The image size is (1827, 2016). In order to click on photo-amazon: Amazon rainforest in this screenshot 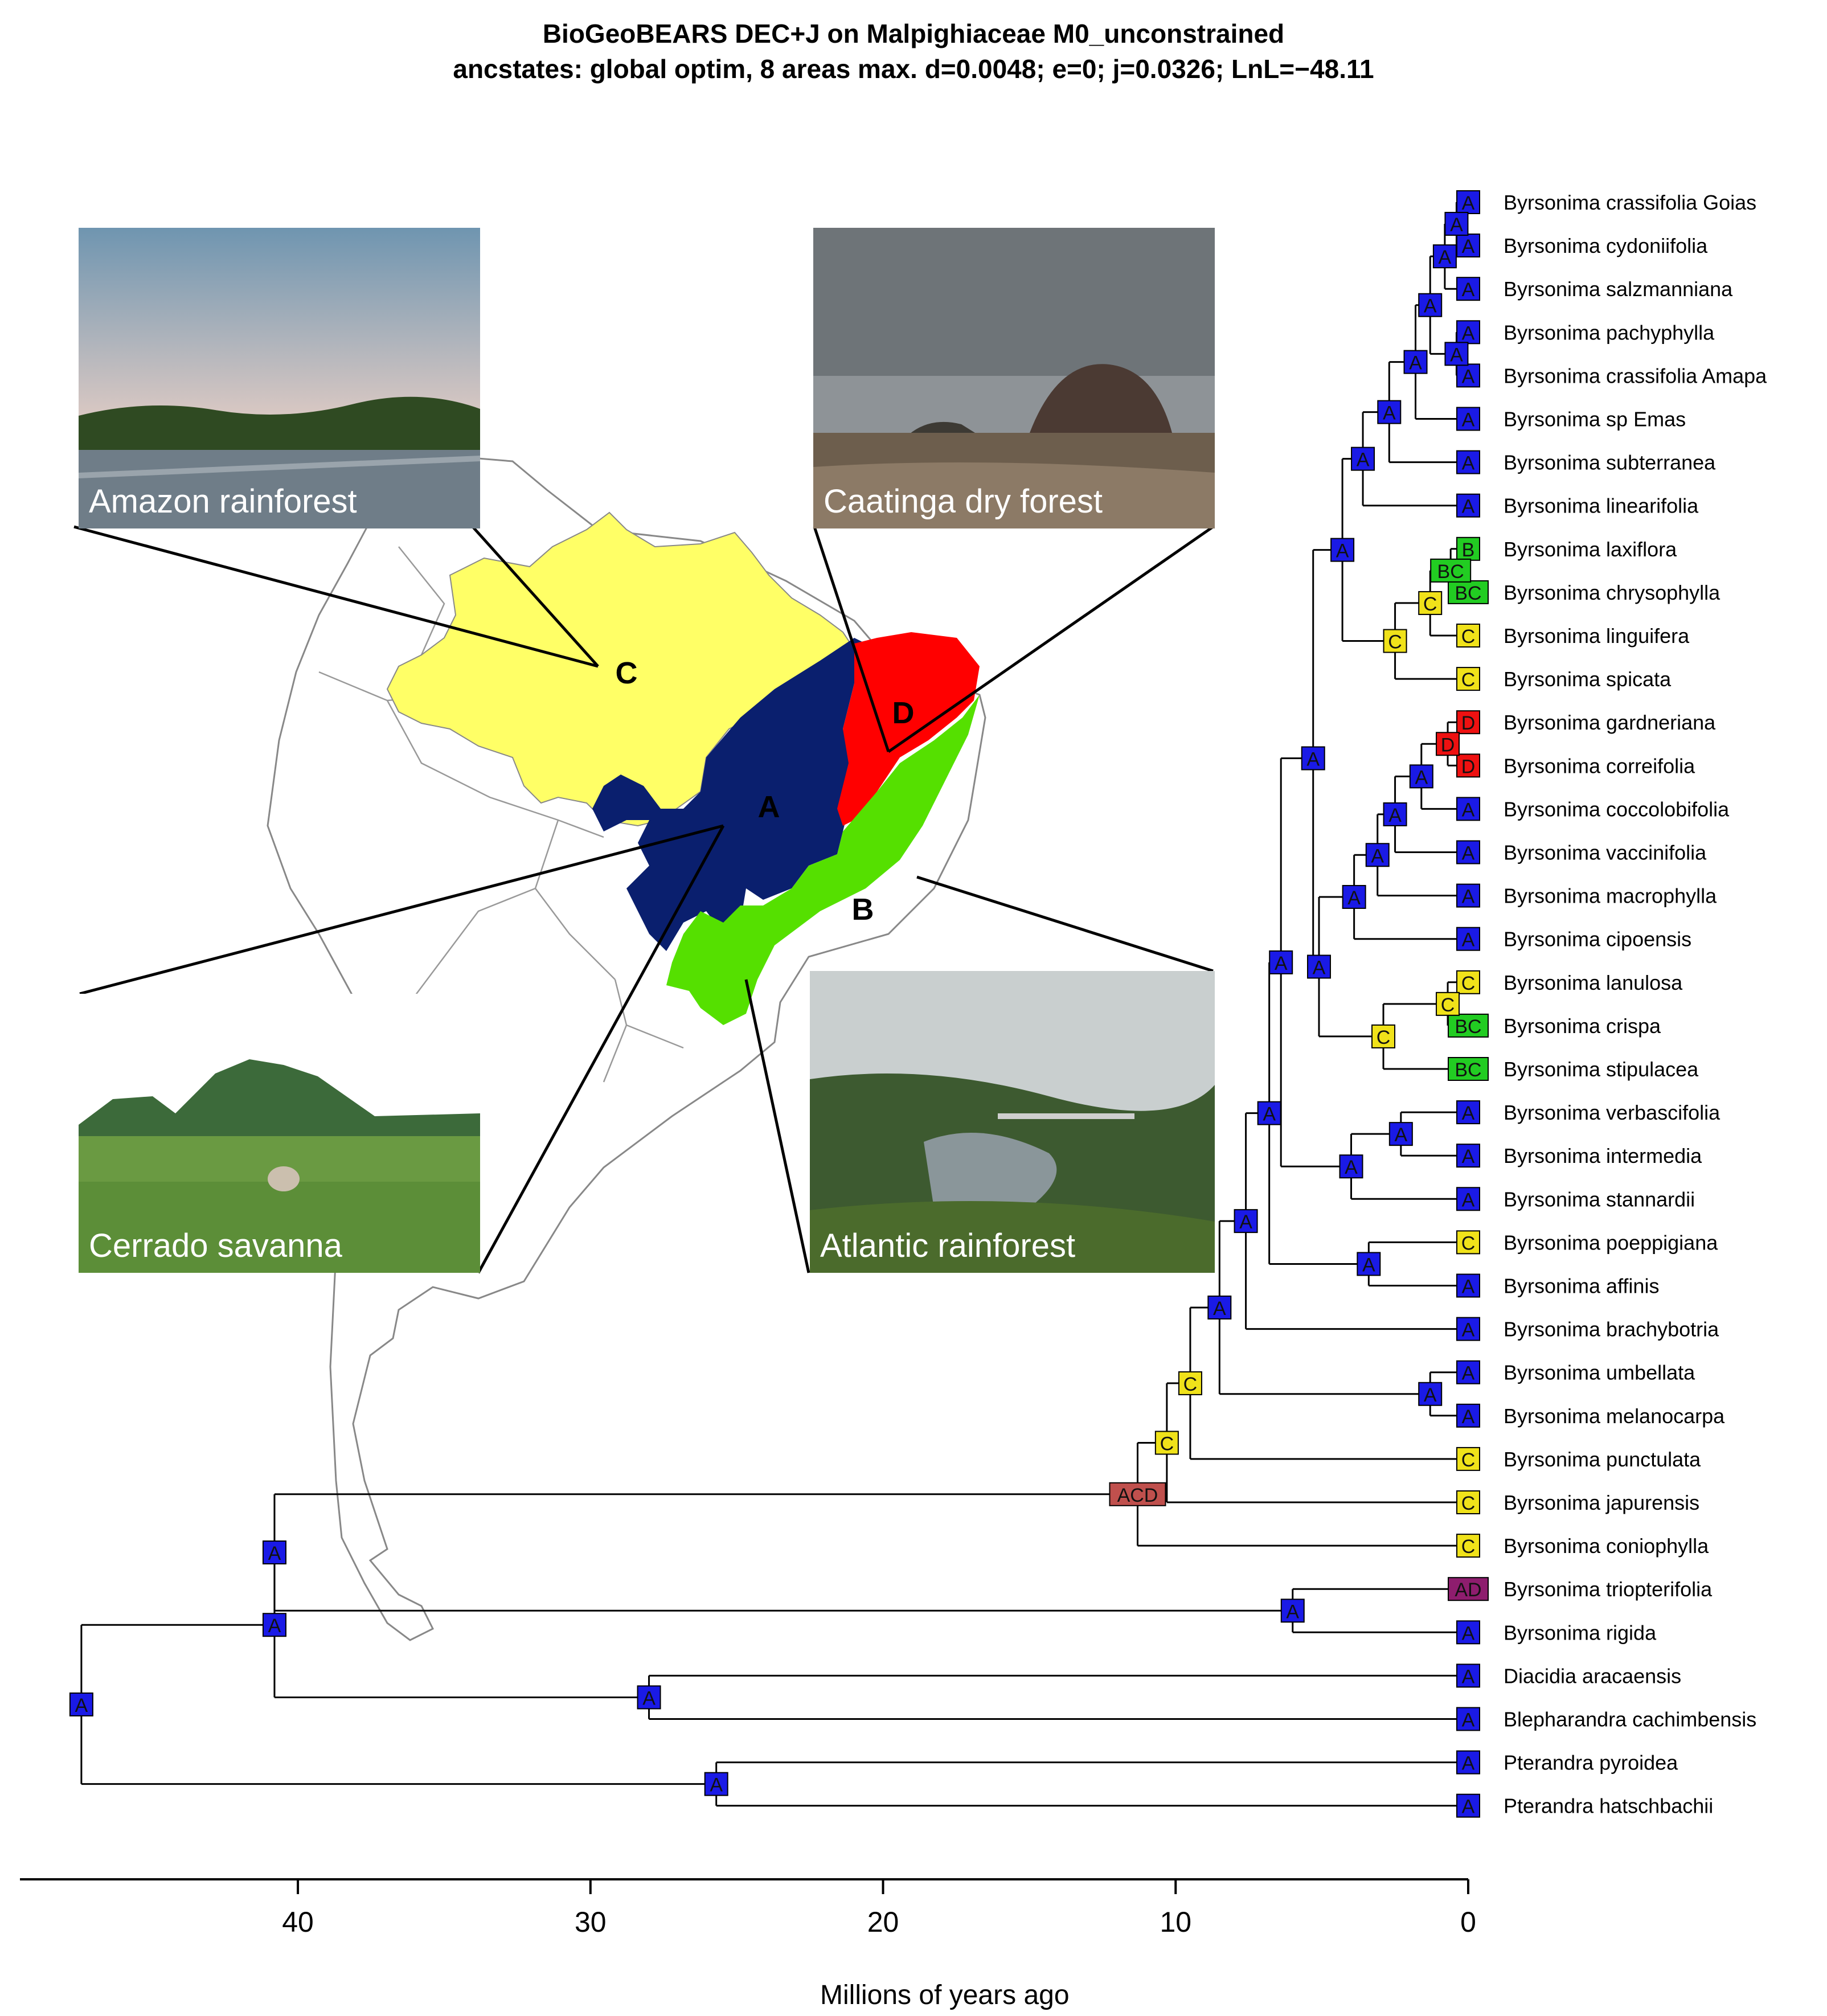, I will do `click(279, 378)`.